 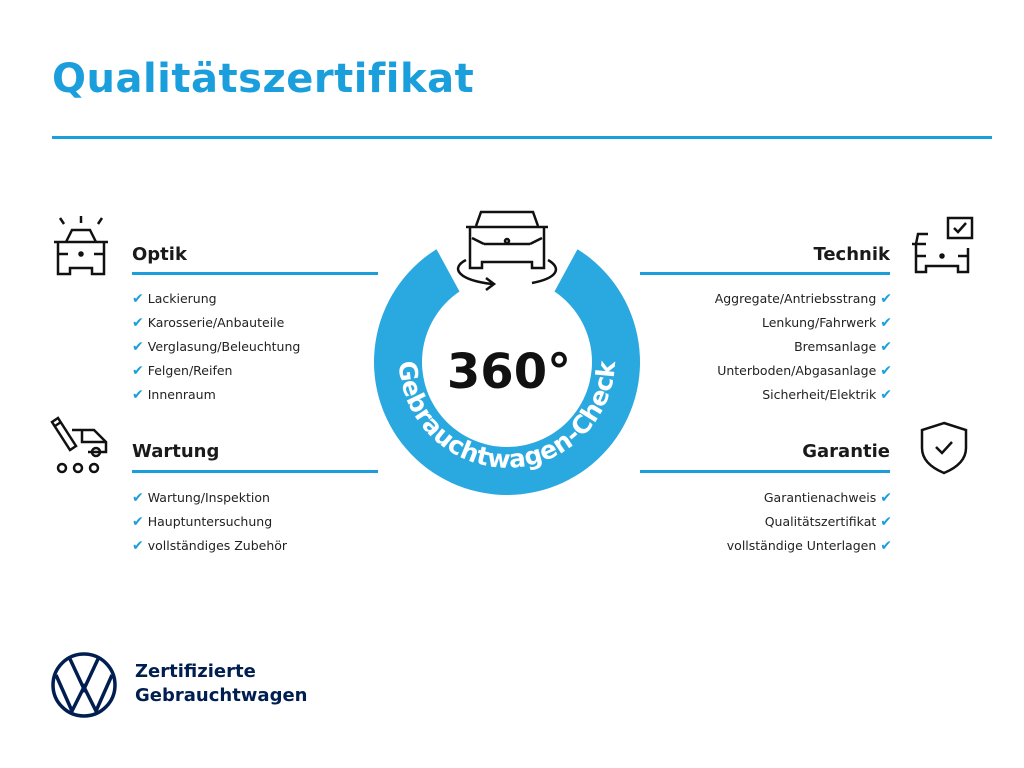 What do you see at coordinates (944, 448) in the screenshot?
I see `shield-check-icon` at bounding box center [944, 448].